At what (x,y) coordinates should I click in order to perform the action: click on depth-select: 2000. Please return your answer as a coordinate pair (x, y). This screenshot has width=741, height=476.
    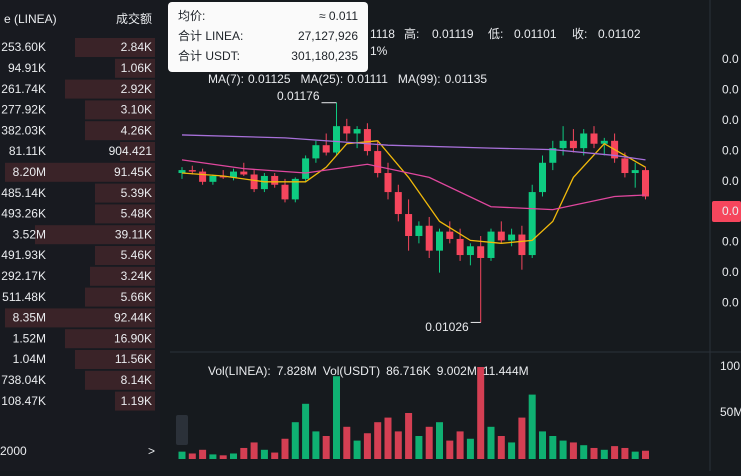
    Looking at the image, I should click on (13, 451).